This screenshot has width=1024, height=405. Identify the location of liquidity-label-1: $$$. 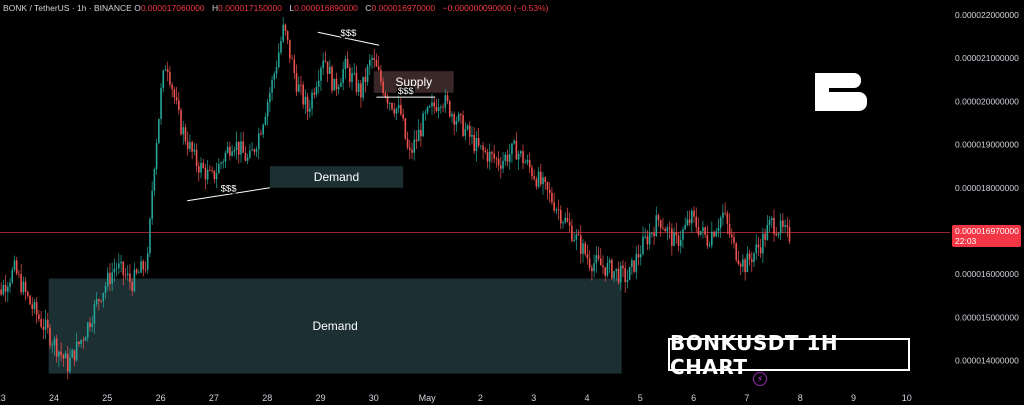
(349, 33).